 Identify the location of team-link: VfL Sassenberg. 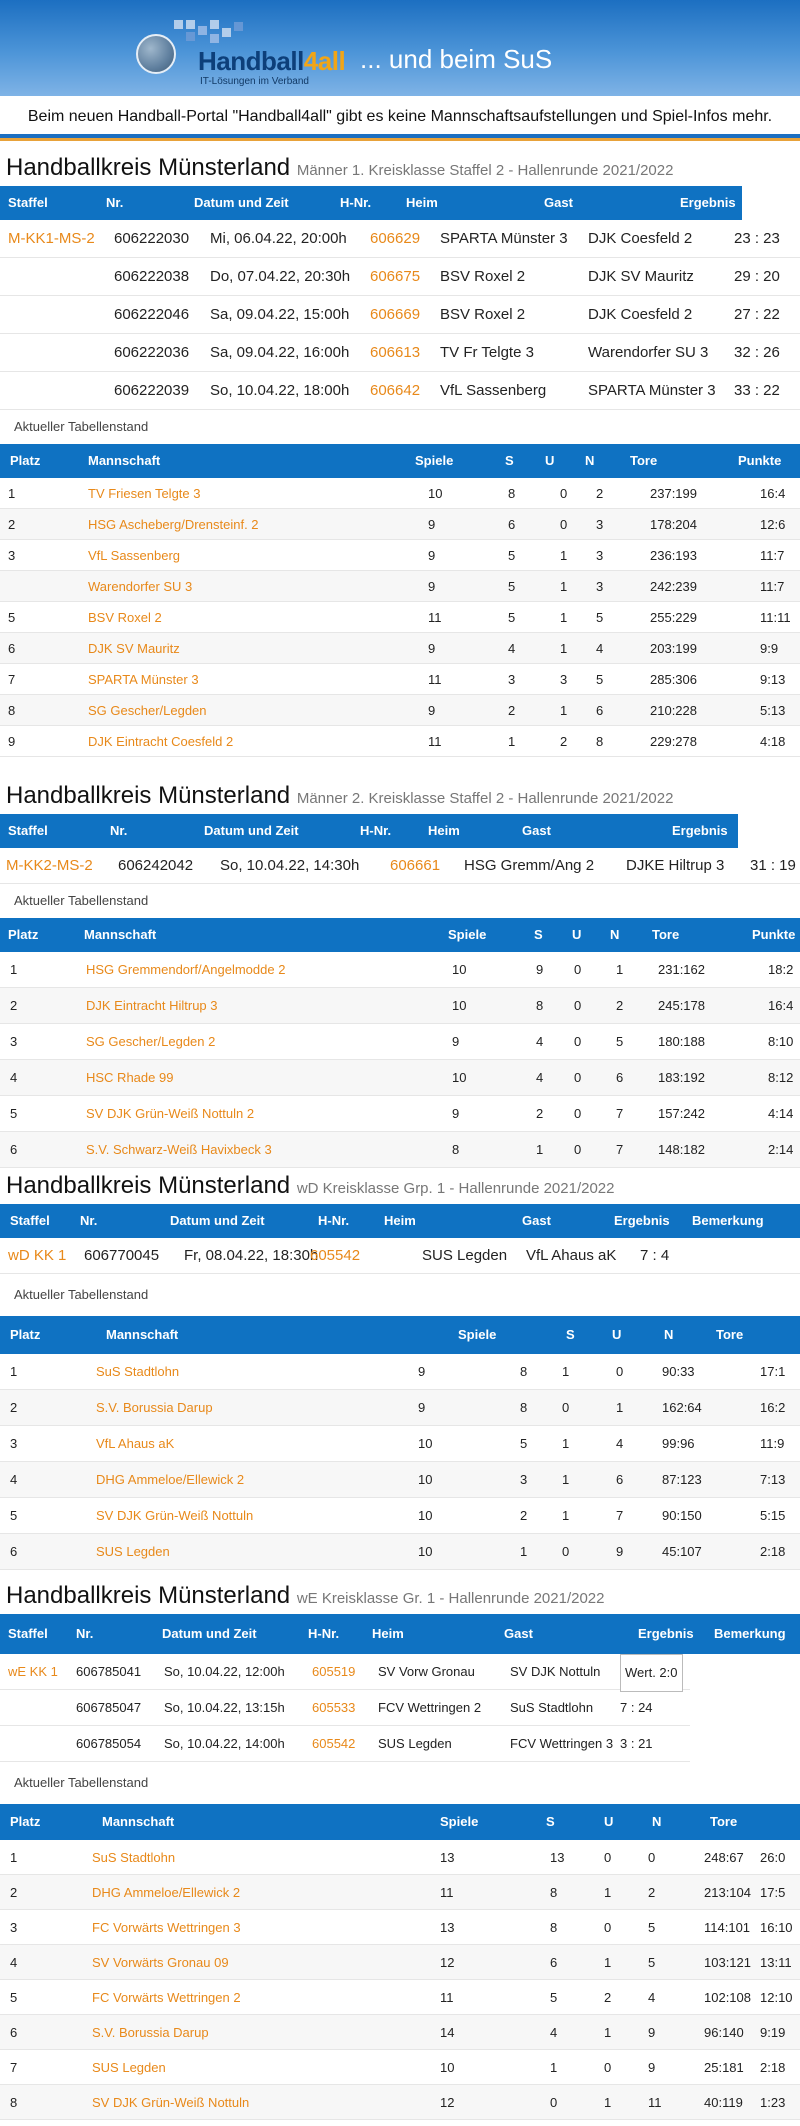
(134, 555).